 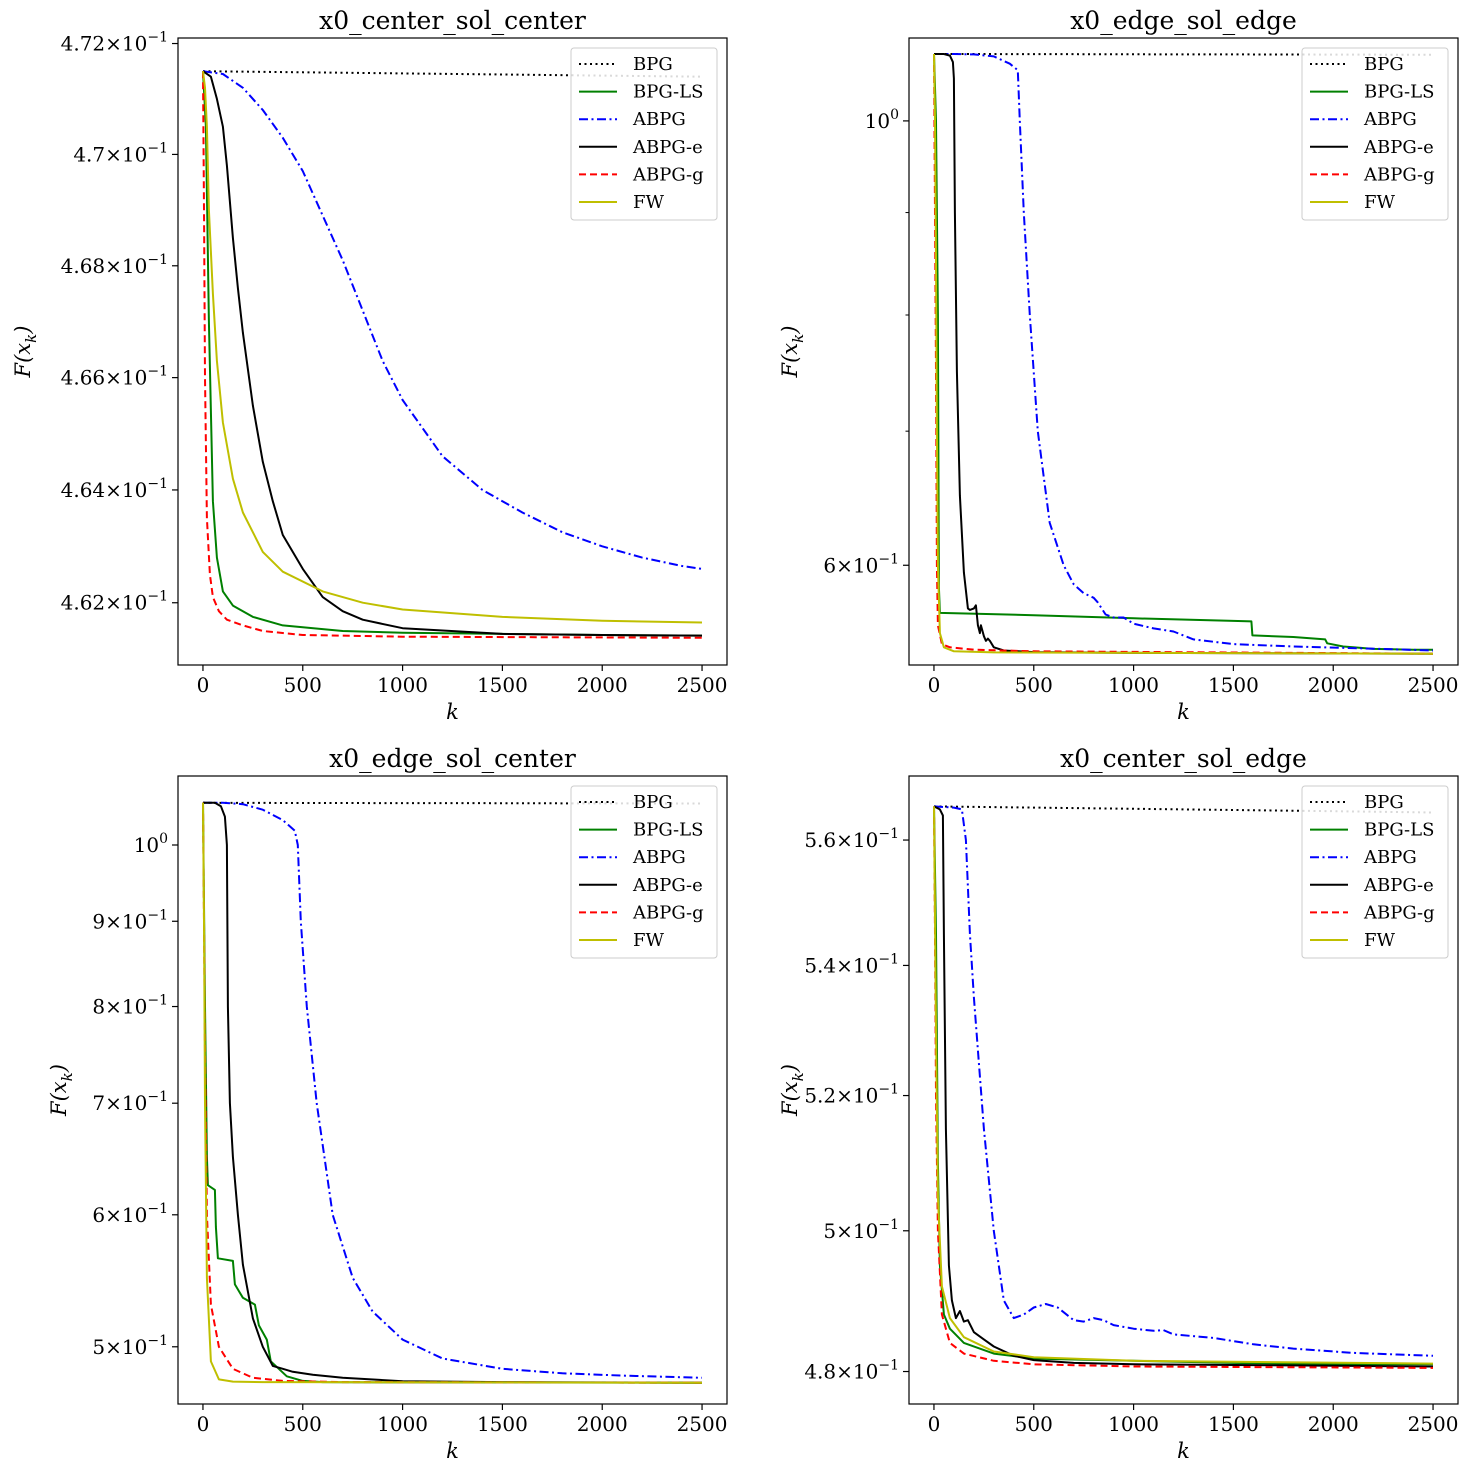 What do you see at coordinates (83, 266) in the screenshot?
I see `y-tick-mantissa: 4.68` at bounding box center [83, 266].